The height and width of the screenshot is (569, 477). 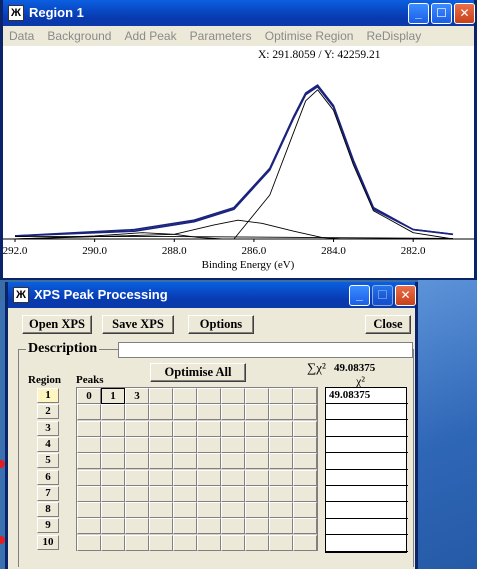 What do you see at coordinates (48, 477) in the screenshot?
I see `region-button-6: 6` at bounding box center [48, 477].